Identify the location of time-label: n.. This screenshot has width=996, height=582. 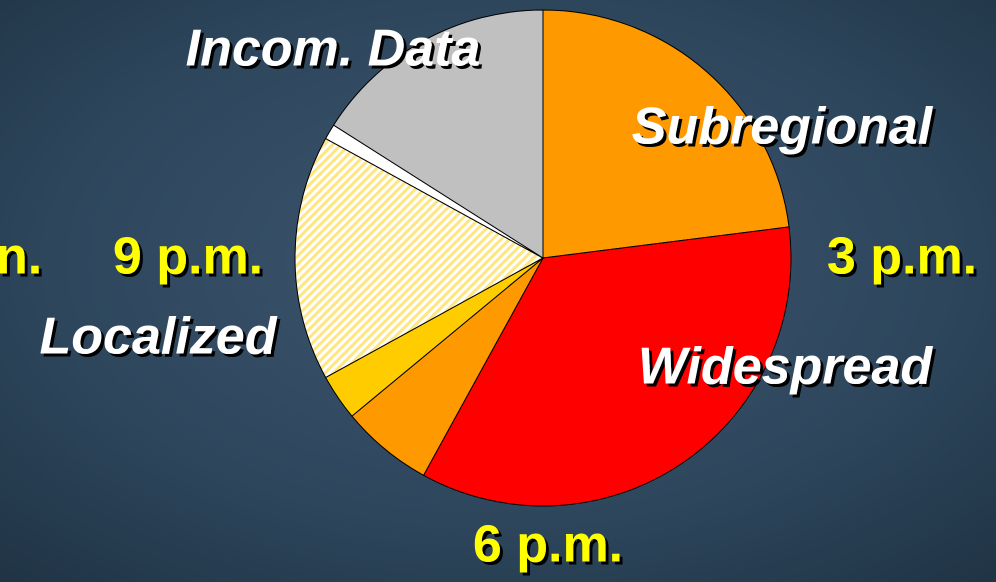
(21, 257).